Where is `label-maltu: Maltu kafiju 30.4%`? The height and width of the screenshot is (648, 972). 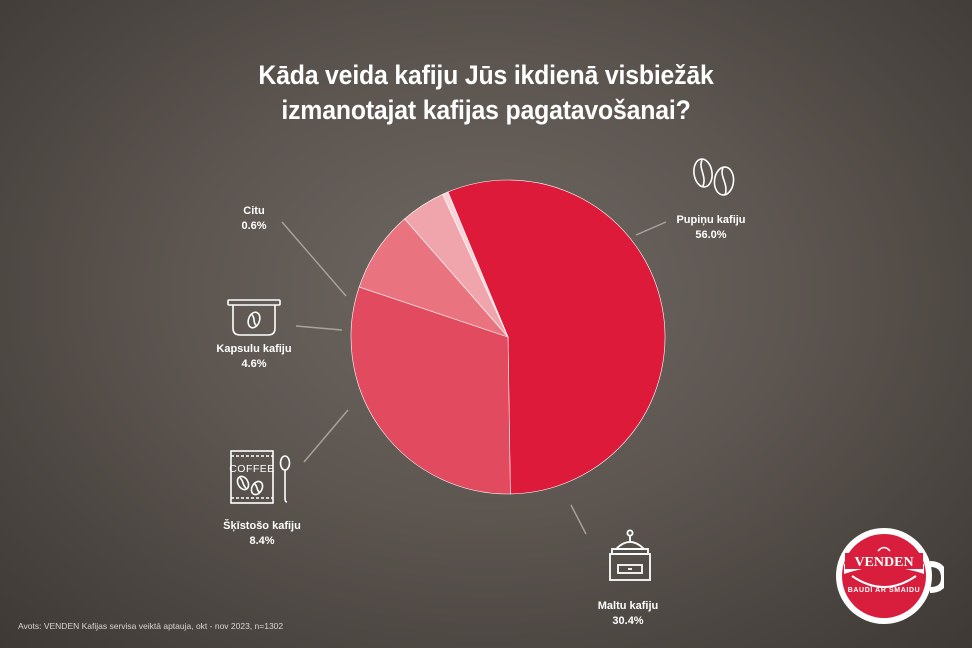
label-maltu: Maltu kafiju 30.4% is located at coordinates (628, 614).